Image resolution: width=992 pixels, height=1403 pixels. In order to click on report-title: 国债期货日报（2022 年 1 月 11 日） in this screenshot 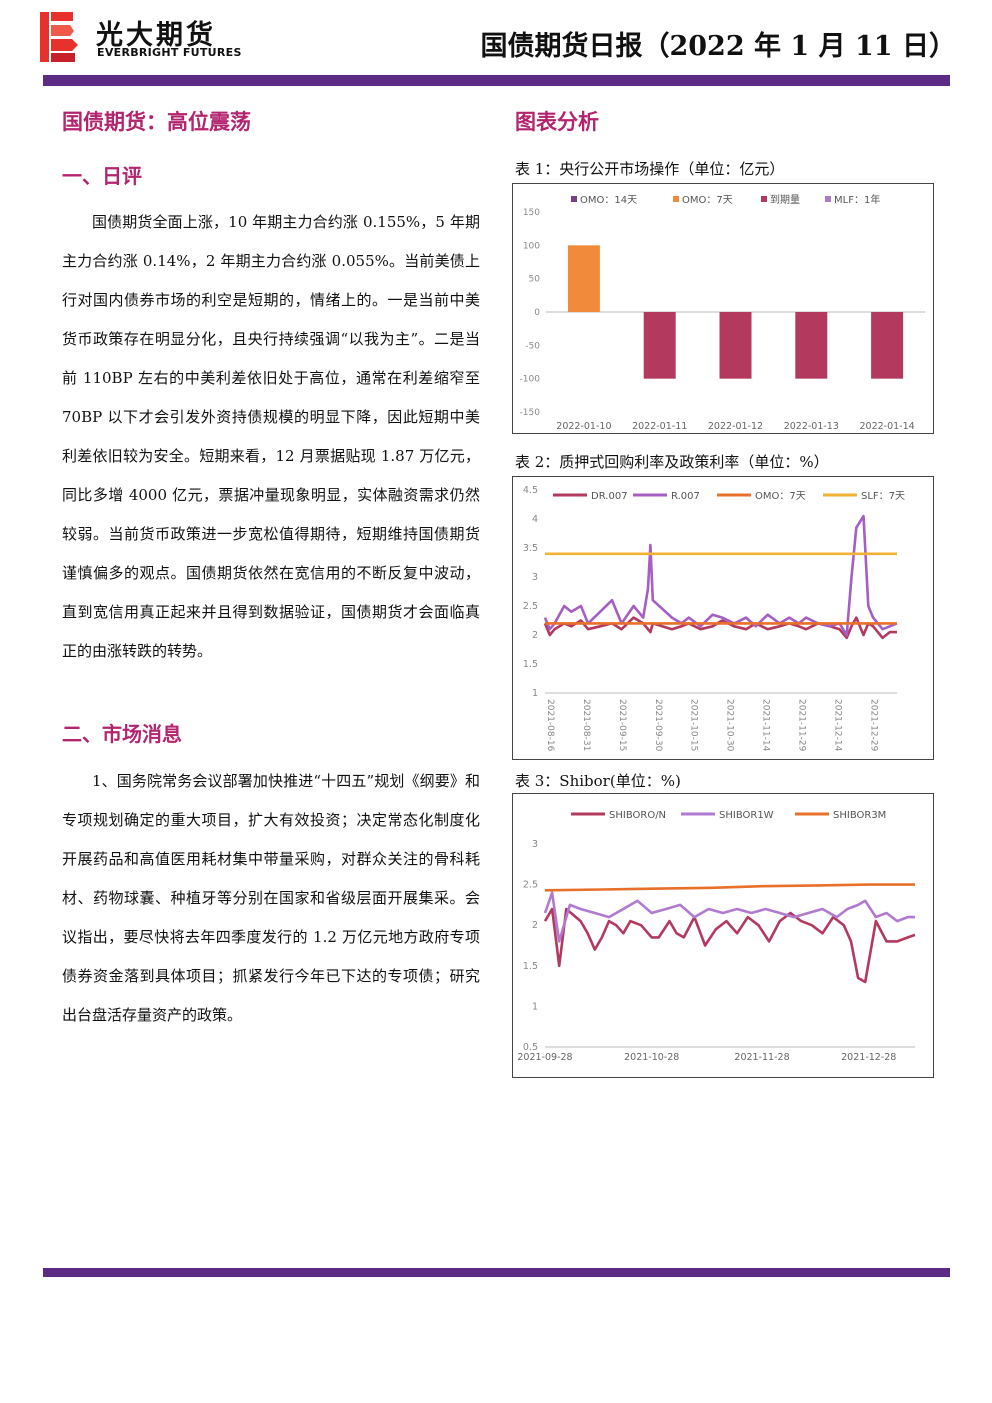, I will do `click(718, 46)`.